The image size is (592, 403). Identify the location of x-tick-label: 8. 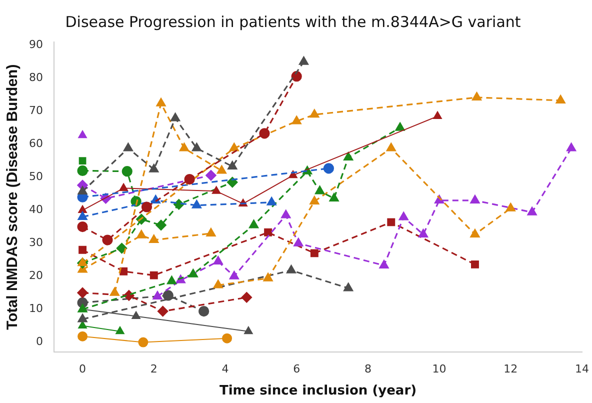
(368, 369).